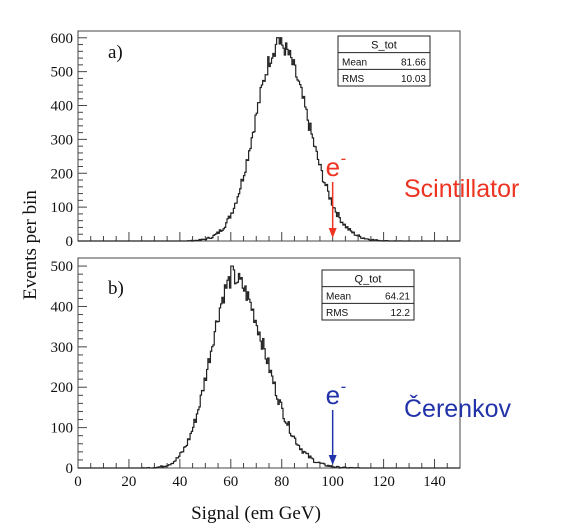  Describe the element at coordinates (434, 482) in the screenshot. I see `x-tick-label: 140` at that location.